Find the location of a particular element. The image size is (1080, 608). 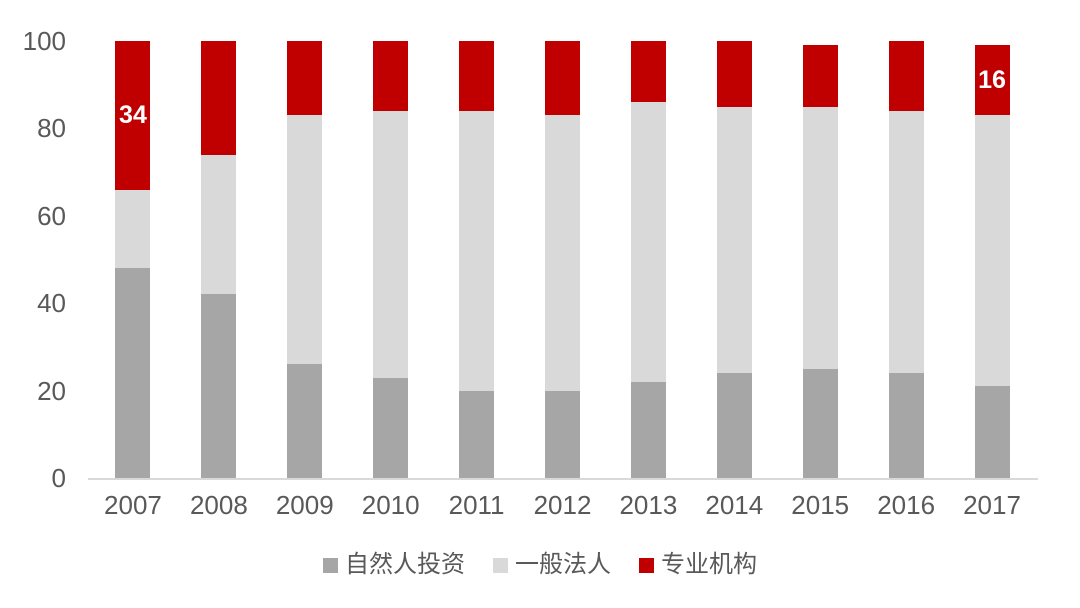

bar-column: 34 is located at coordinates (133, 259).